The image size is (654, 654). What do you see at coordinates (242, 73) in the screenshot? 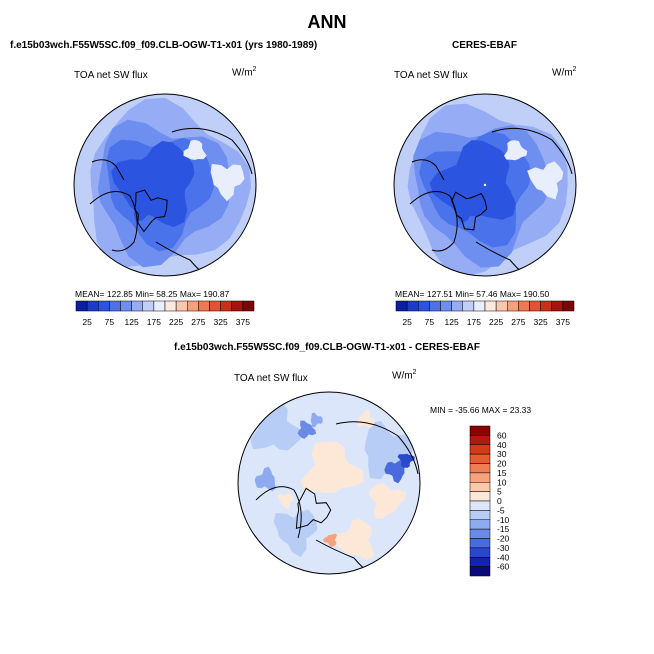
I see `panel-1-units-base: W/m` at bounding box center [242, 73].